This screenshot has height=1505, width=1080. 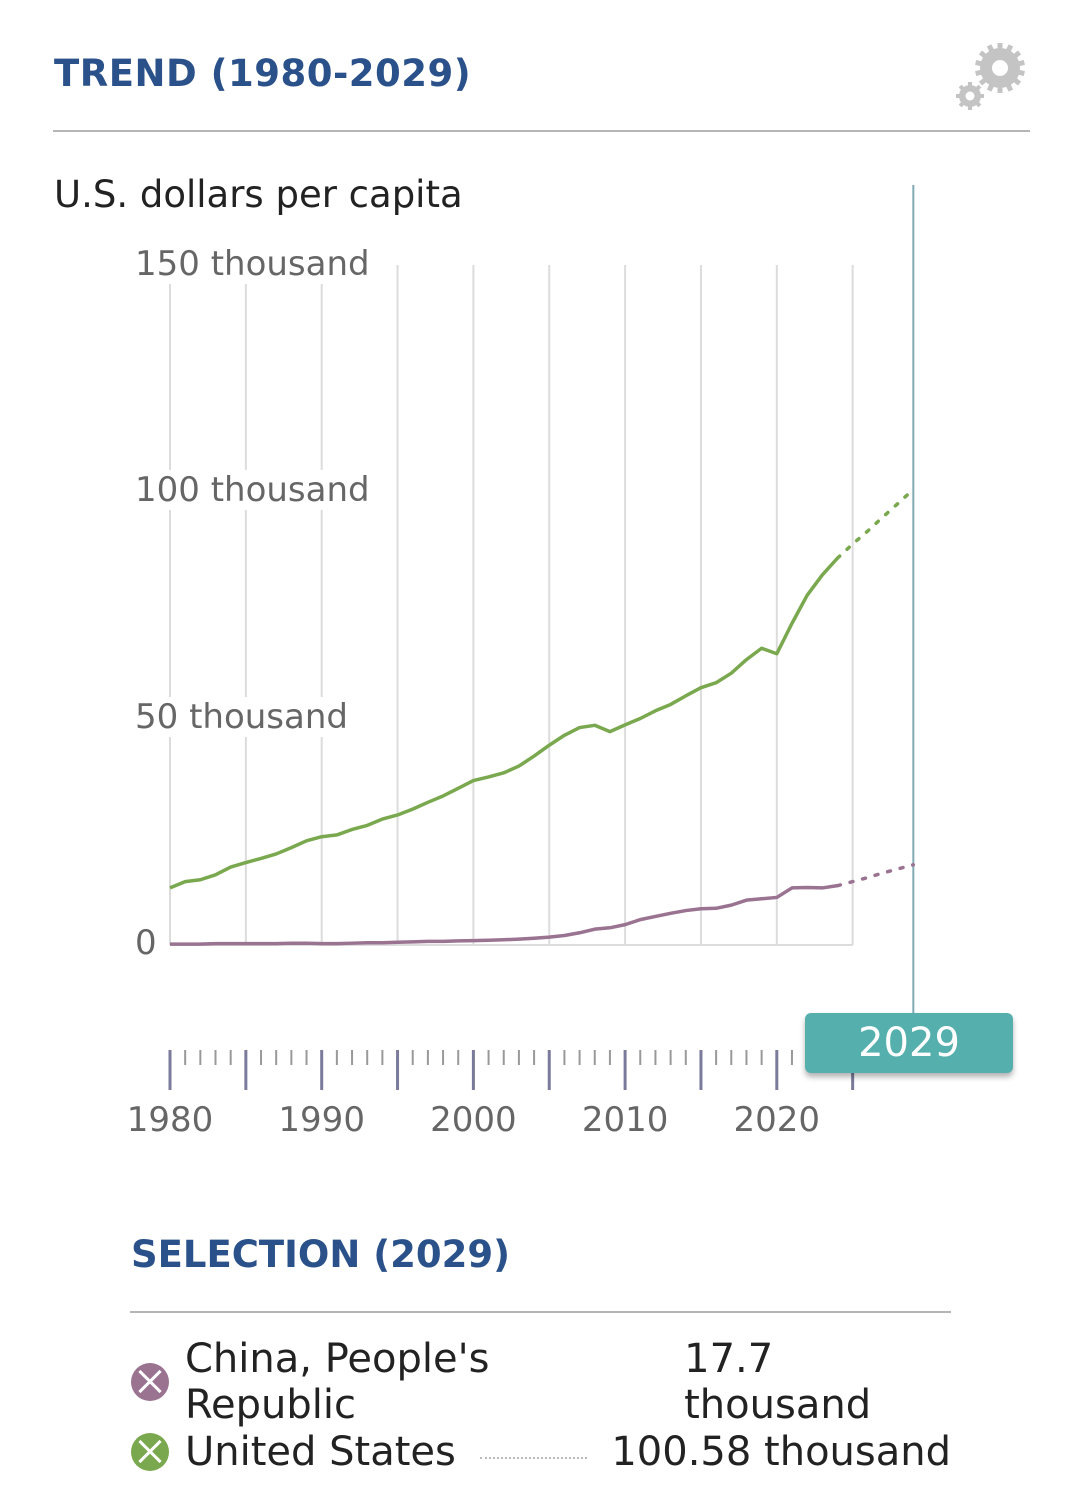 What do you see at coordinates (504, 914) in the screenshot?
I see `series-line-china-people-s-republic` at bounding box center [504, 914].